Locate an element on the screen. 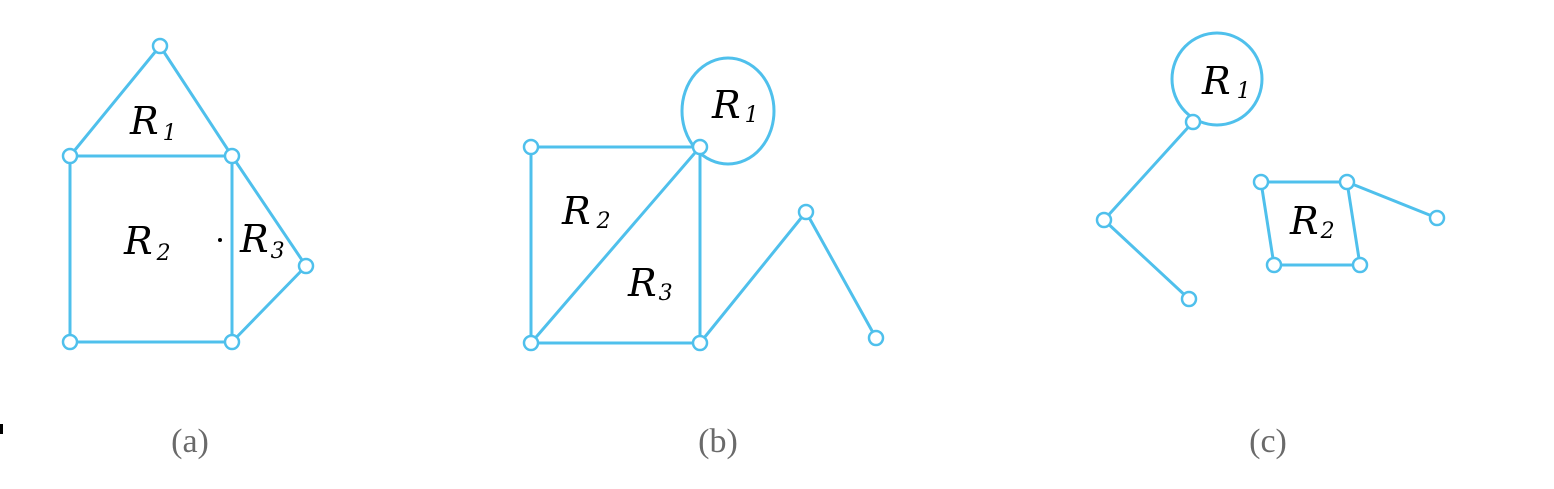 The height and width of the screenshot is (489, 1554). subfigure-b-vertices is located at coordinates (703, 245).